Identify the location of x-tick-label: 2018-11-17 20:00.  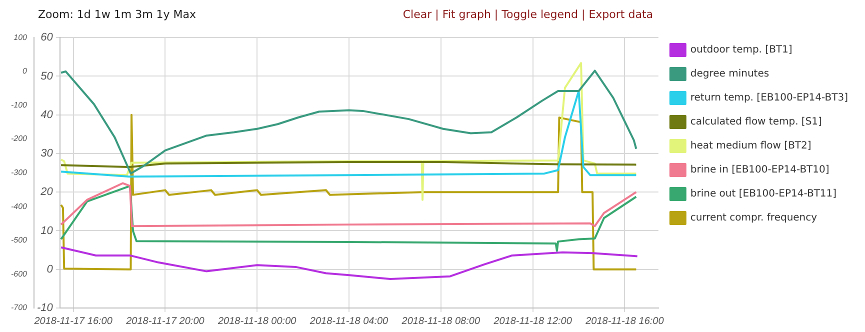
(165, 321).